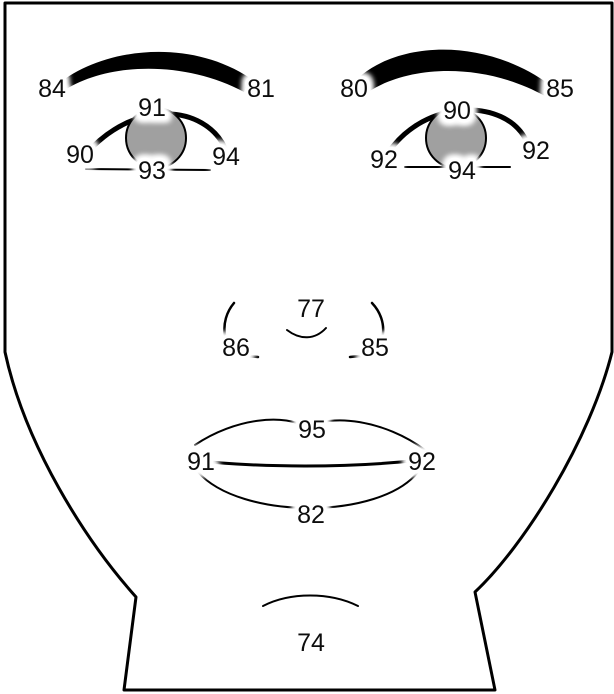 This screenshot has width=614, height=694. Describe the element at coordinates (261, 89) in the screenshot. I see `left-brow-inner-label: 81` at that location.